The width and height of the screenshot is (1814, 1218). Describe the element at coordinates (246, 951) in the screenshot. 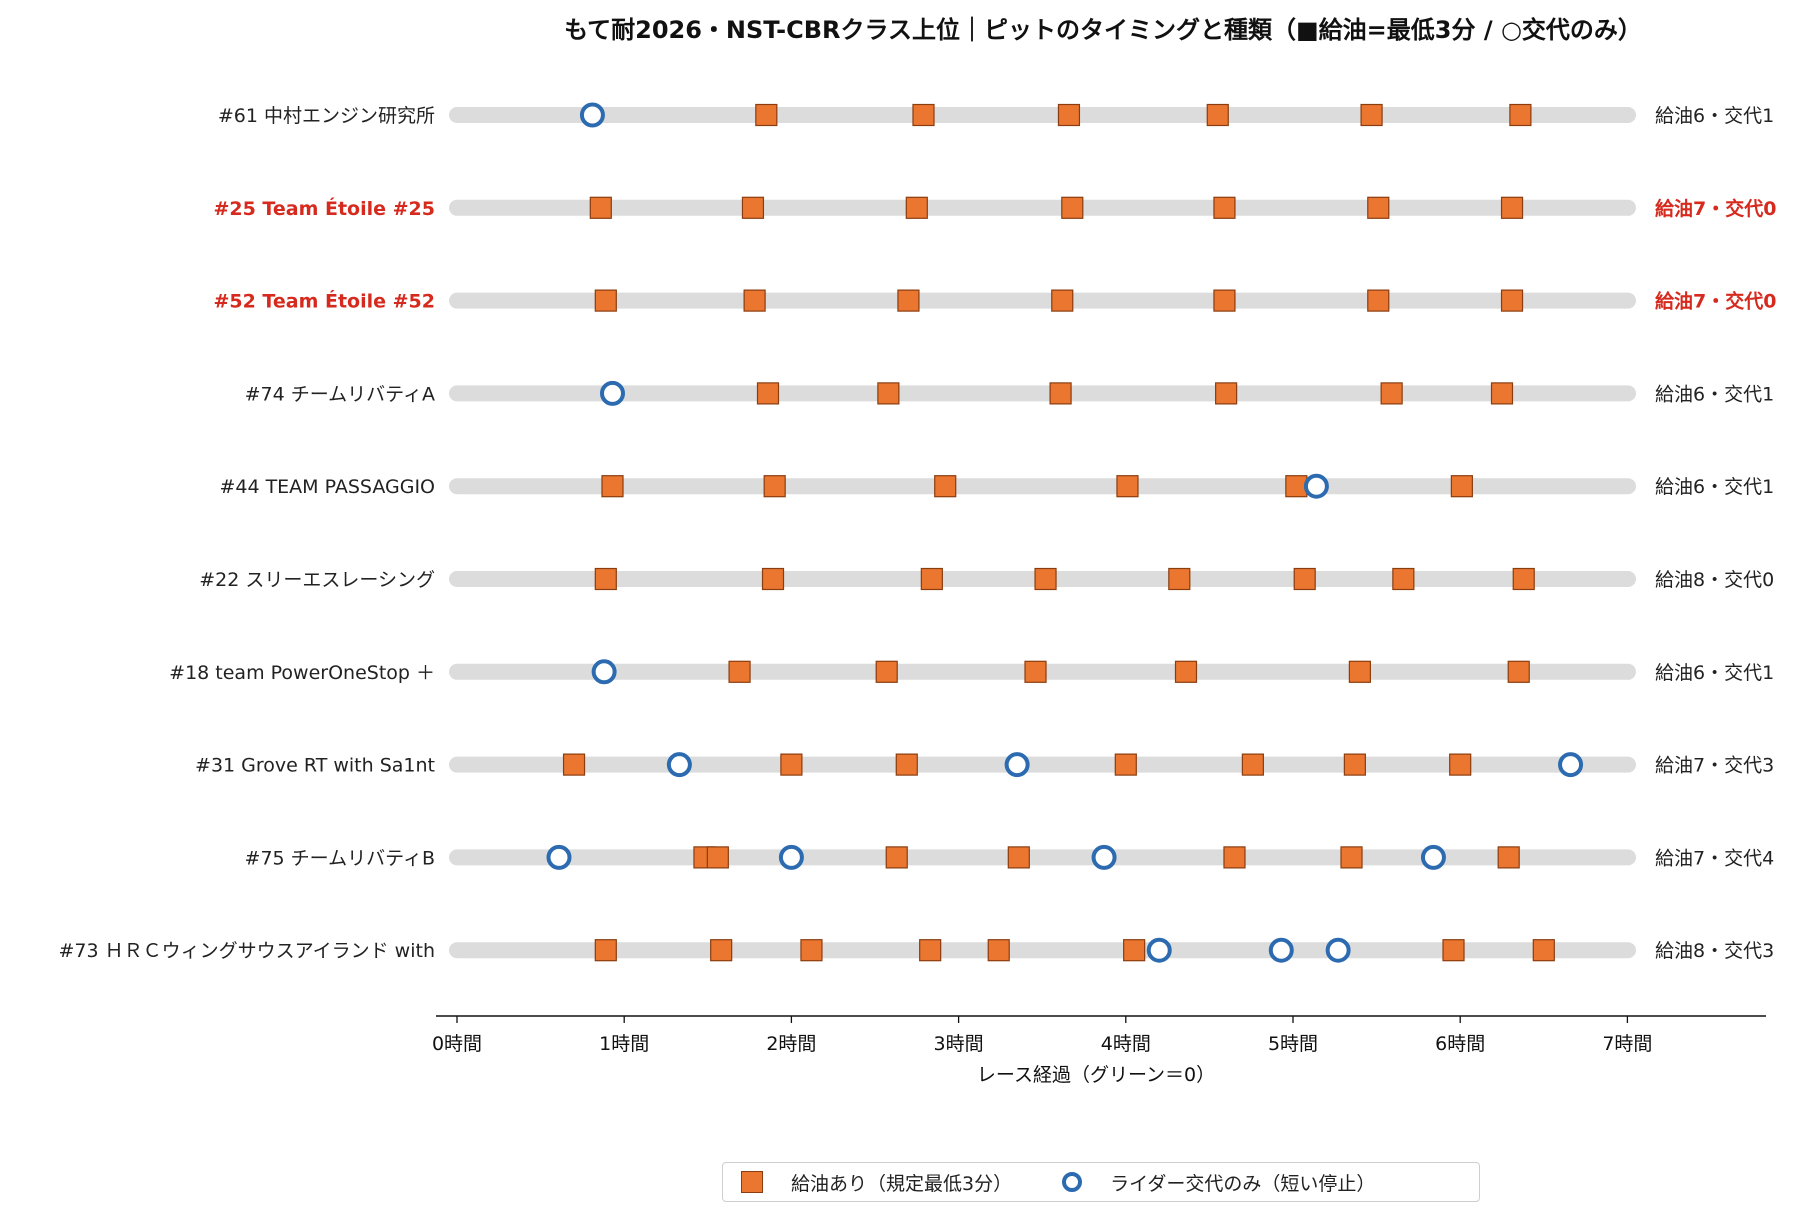

I see `team-label: #73 ＨＲＣウィングサウスアイランド with` at that location.